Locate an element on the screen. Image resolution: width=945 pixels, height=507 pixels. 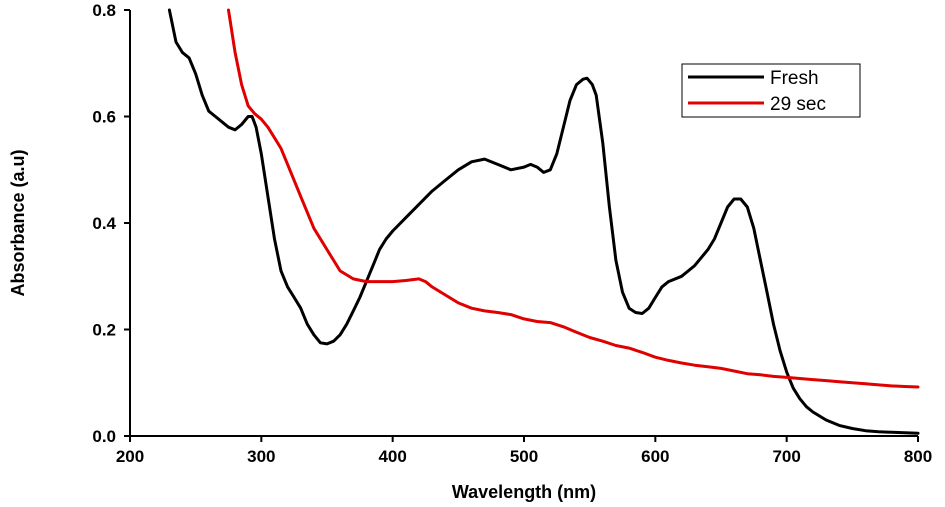
y-tick-label: 0.6 is located at coordinates (104, 117).